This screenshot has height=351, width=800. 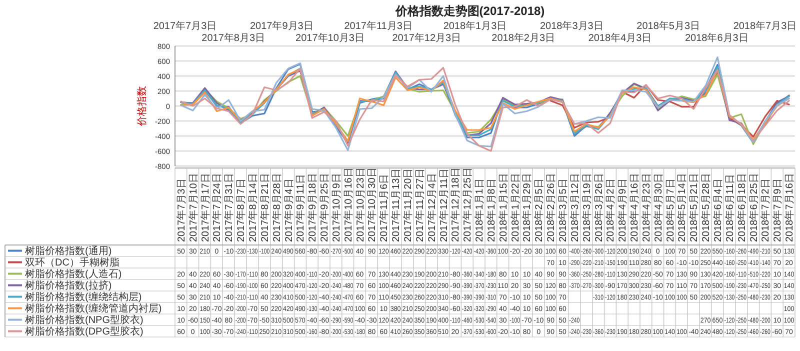 I want to click on x-tick-label: 2018年6月4日, so click(x=718, y=210).